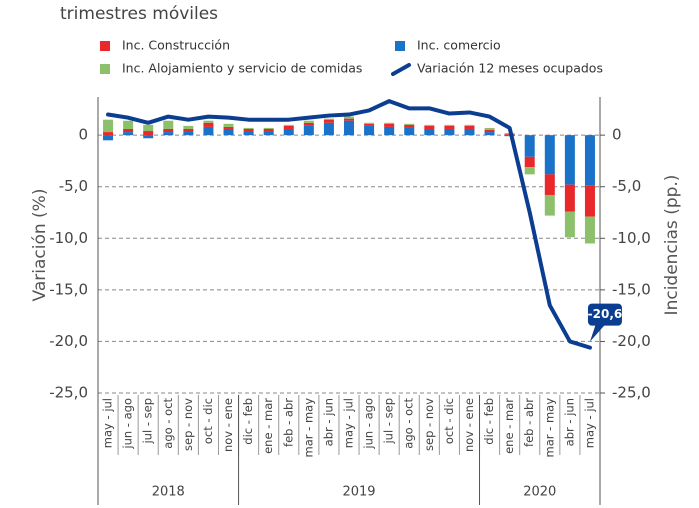 The width and height of the screenshot is (699, 508). What do you see at coordinates (328, 422) in the screenshot?
I see `x-tick-label: abr - jun` at bounding box center [328, 422].